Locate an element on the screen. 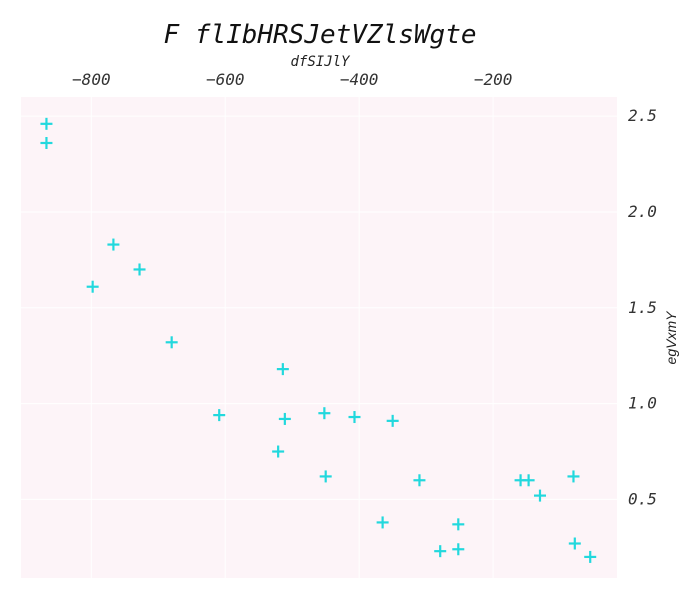  x-tick-label: −600 is located at coordinates (225, 79).